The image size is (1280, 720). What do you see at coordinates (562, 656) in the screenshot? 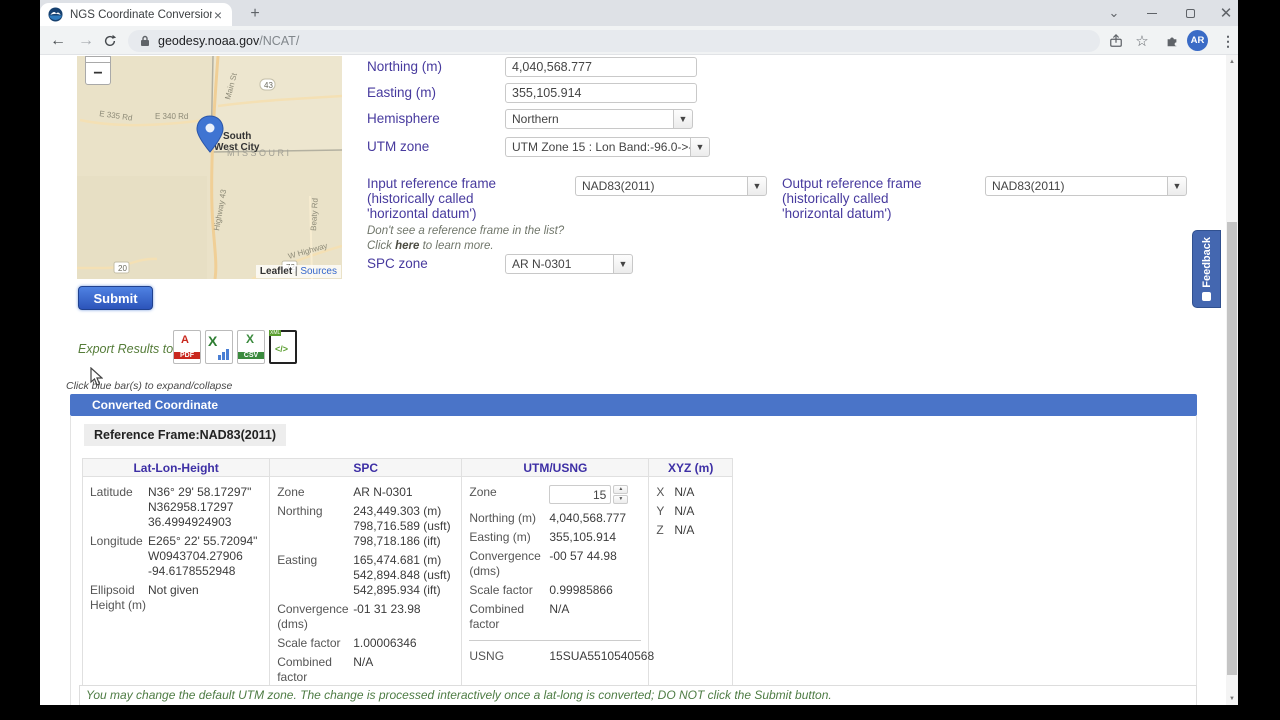
I see `table-row: USNG 15SUA5510540568` at bounding box center [562, 656].